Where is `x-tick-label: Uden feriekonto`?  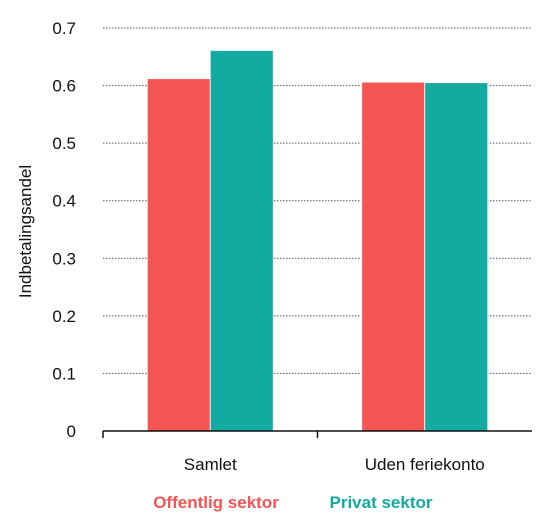 x-tick-label: Uden feriekonto is located at coordinates (425, 464).